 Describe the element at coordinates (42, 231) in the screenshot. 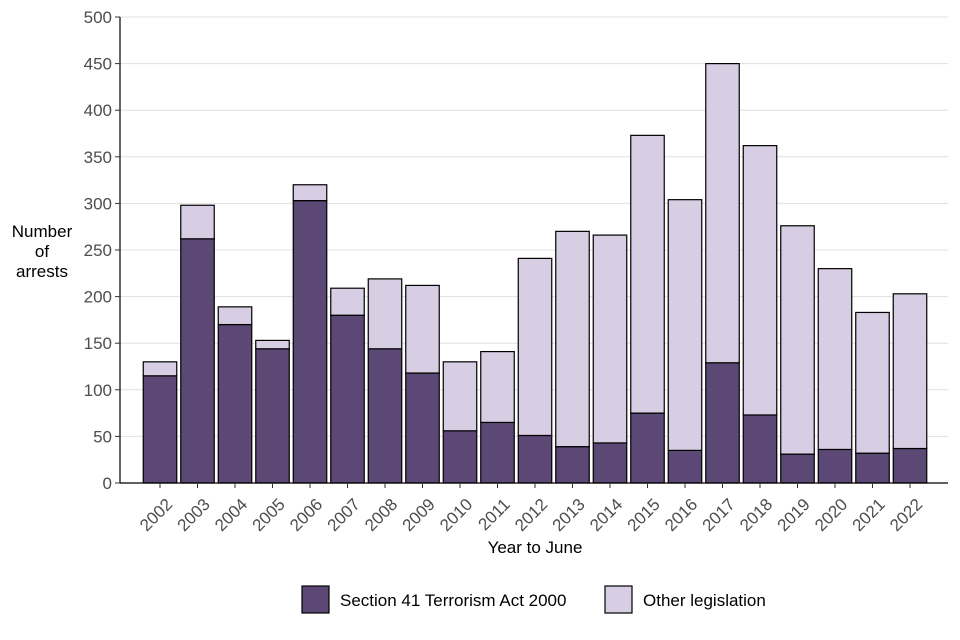

I see `y-axis-title-line: Number` at that location.